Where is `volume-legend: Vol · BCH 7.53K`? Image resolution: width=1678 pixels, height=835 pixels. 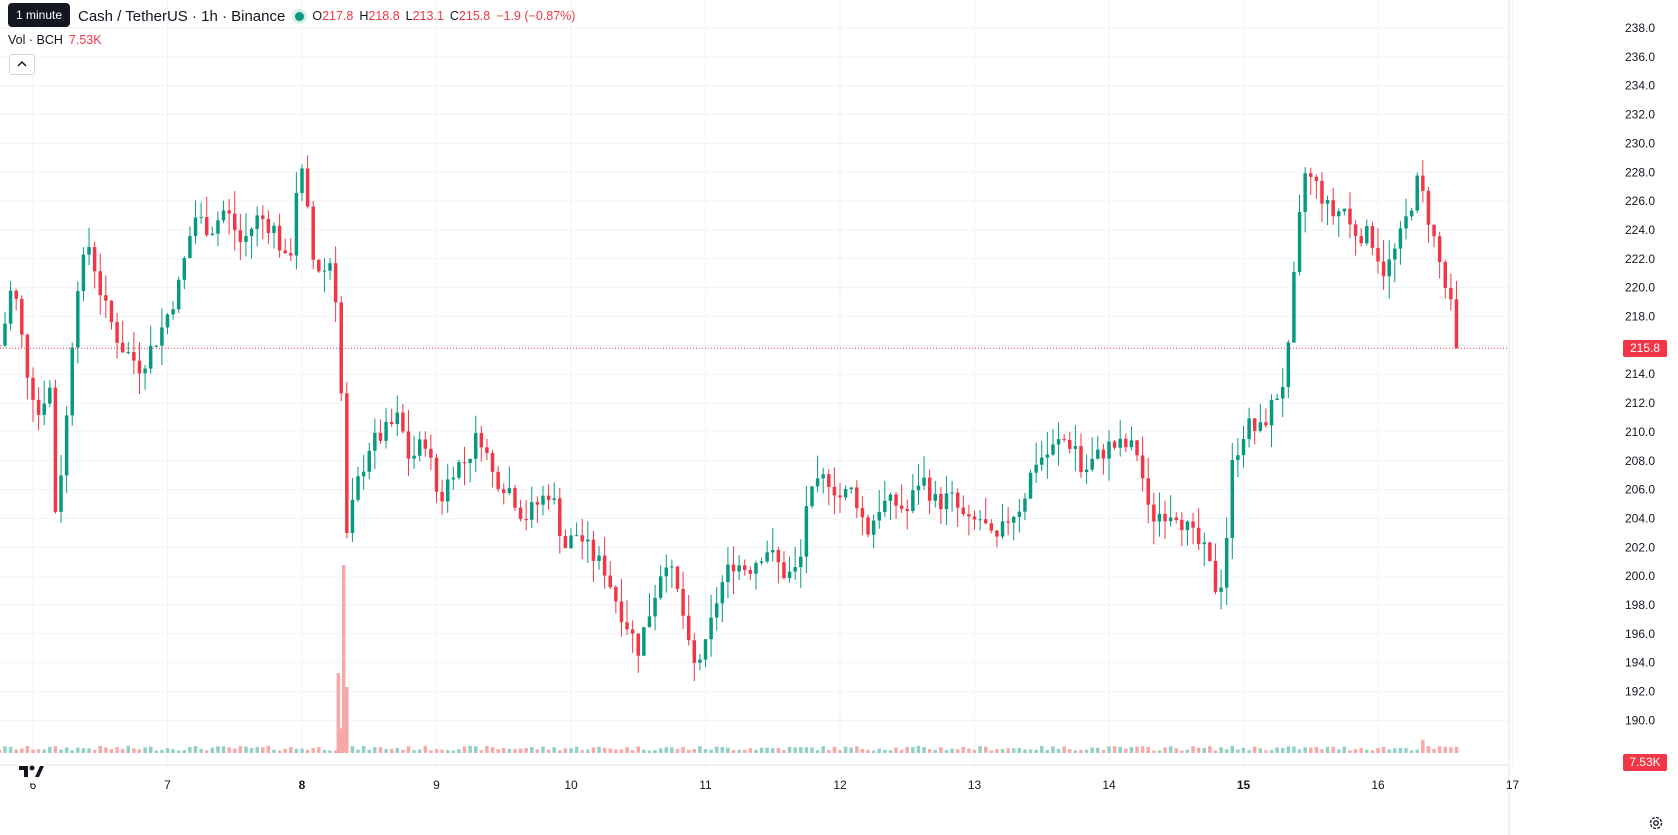
volume-legend: Vol · BCH 7.53K is located at coordinates (55, 40).